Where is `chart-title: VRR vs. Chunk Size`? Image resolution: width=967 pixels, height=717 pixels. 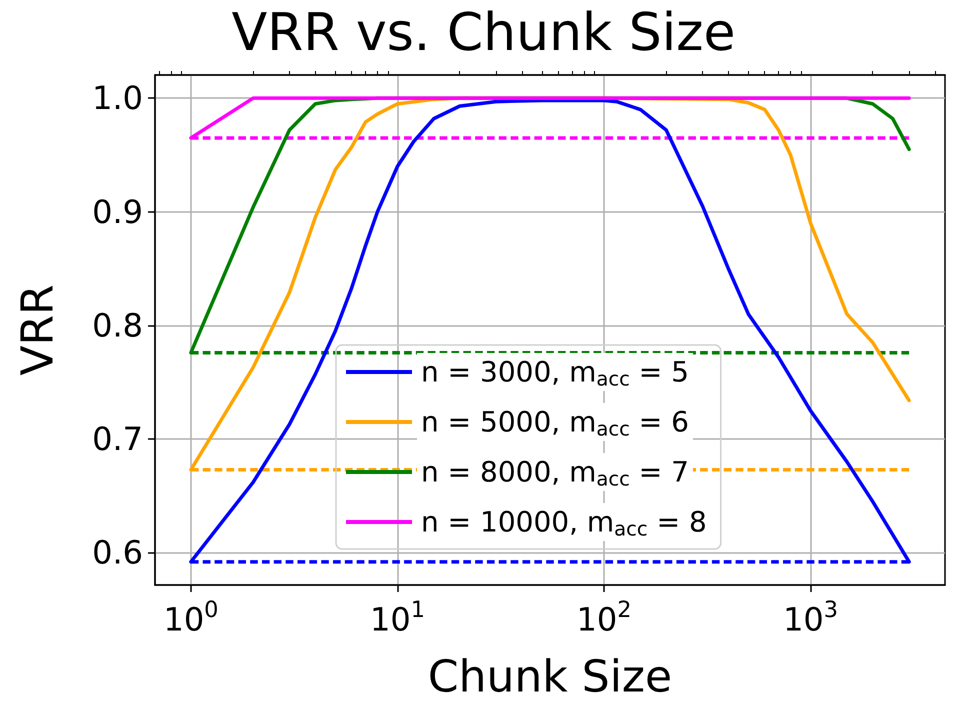 chart-title: VRR vs. Chunk Size is located at coordinates (484, 33).